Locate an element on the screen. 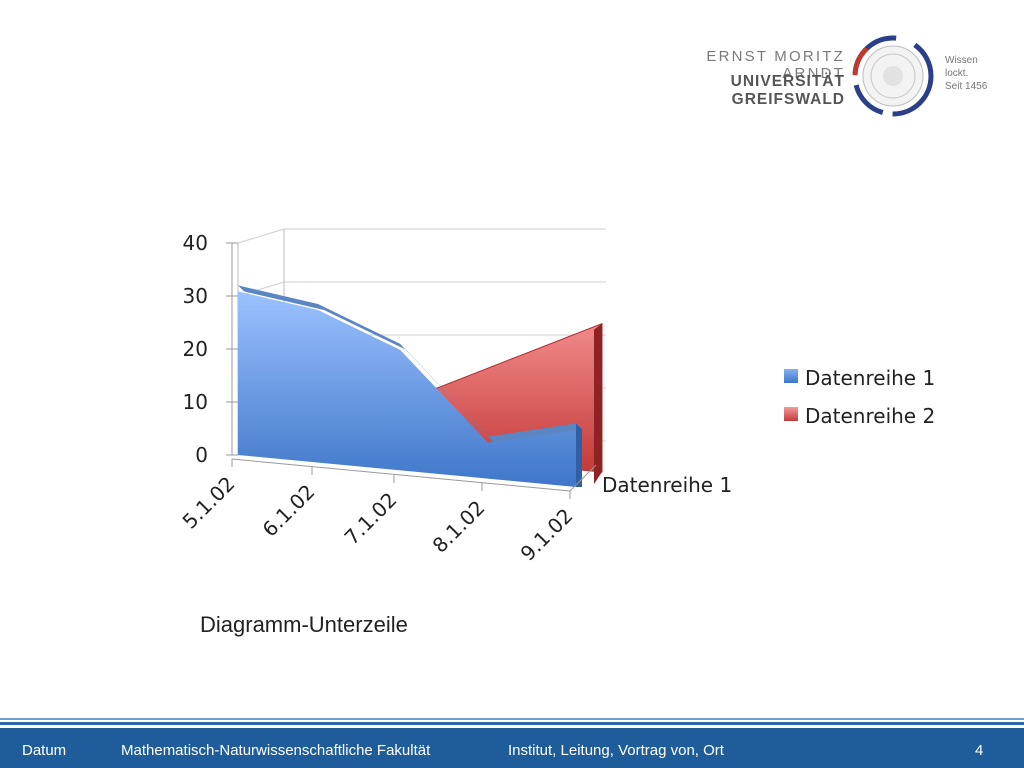 This screenshot has width=1024, height=768. y-tick-label: 40 is located at coordinates (195, 243).